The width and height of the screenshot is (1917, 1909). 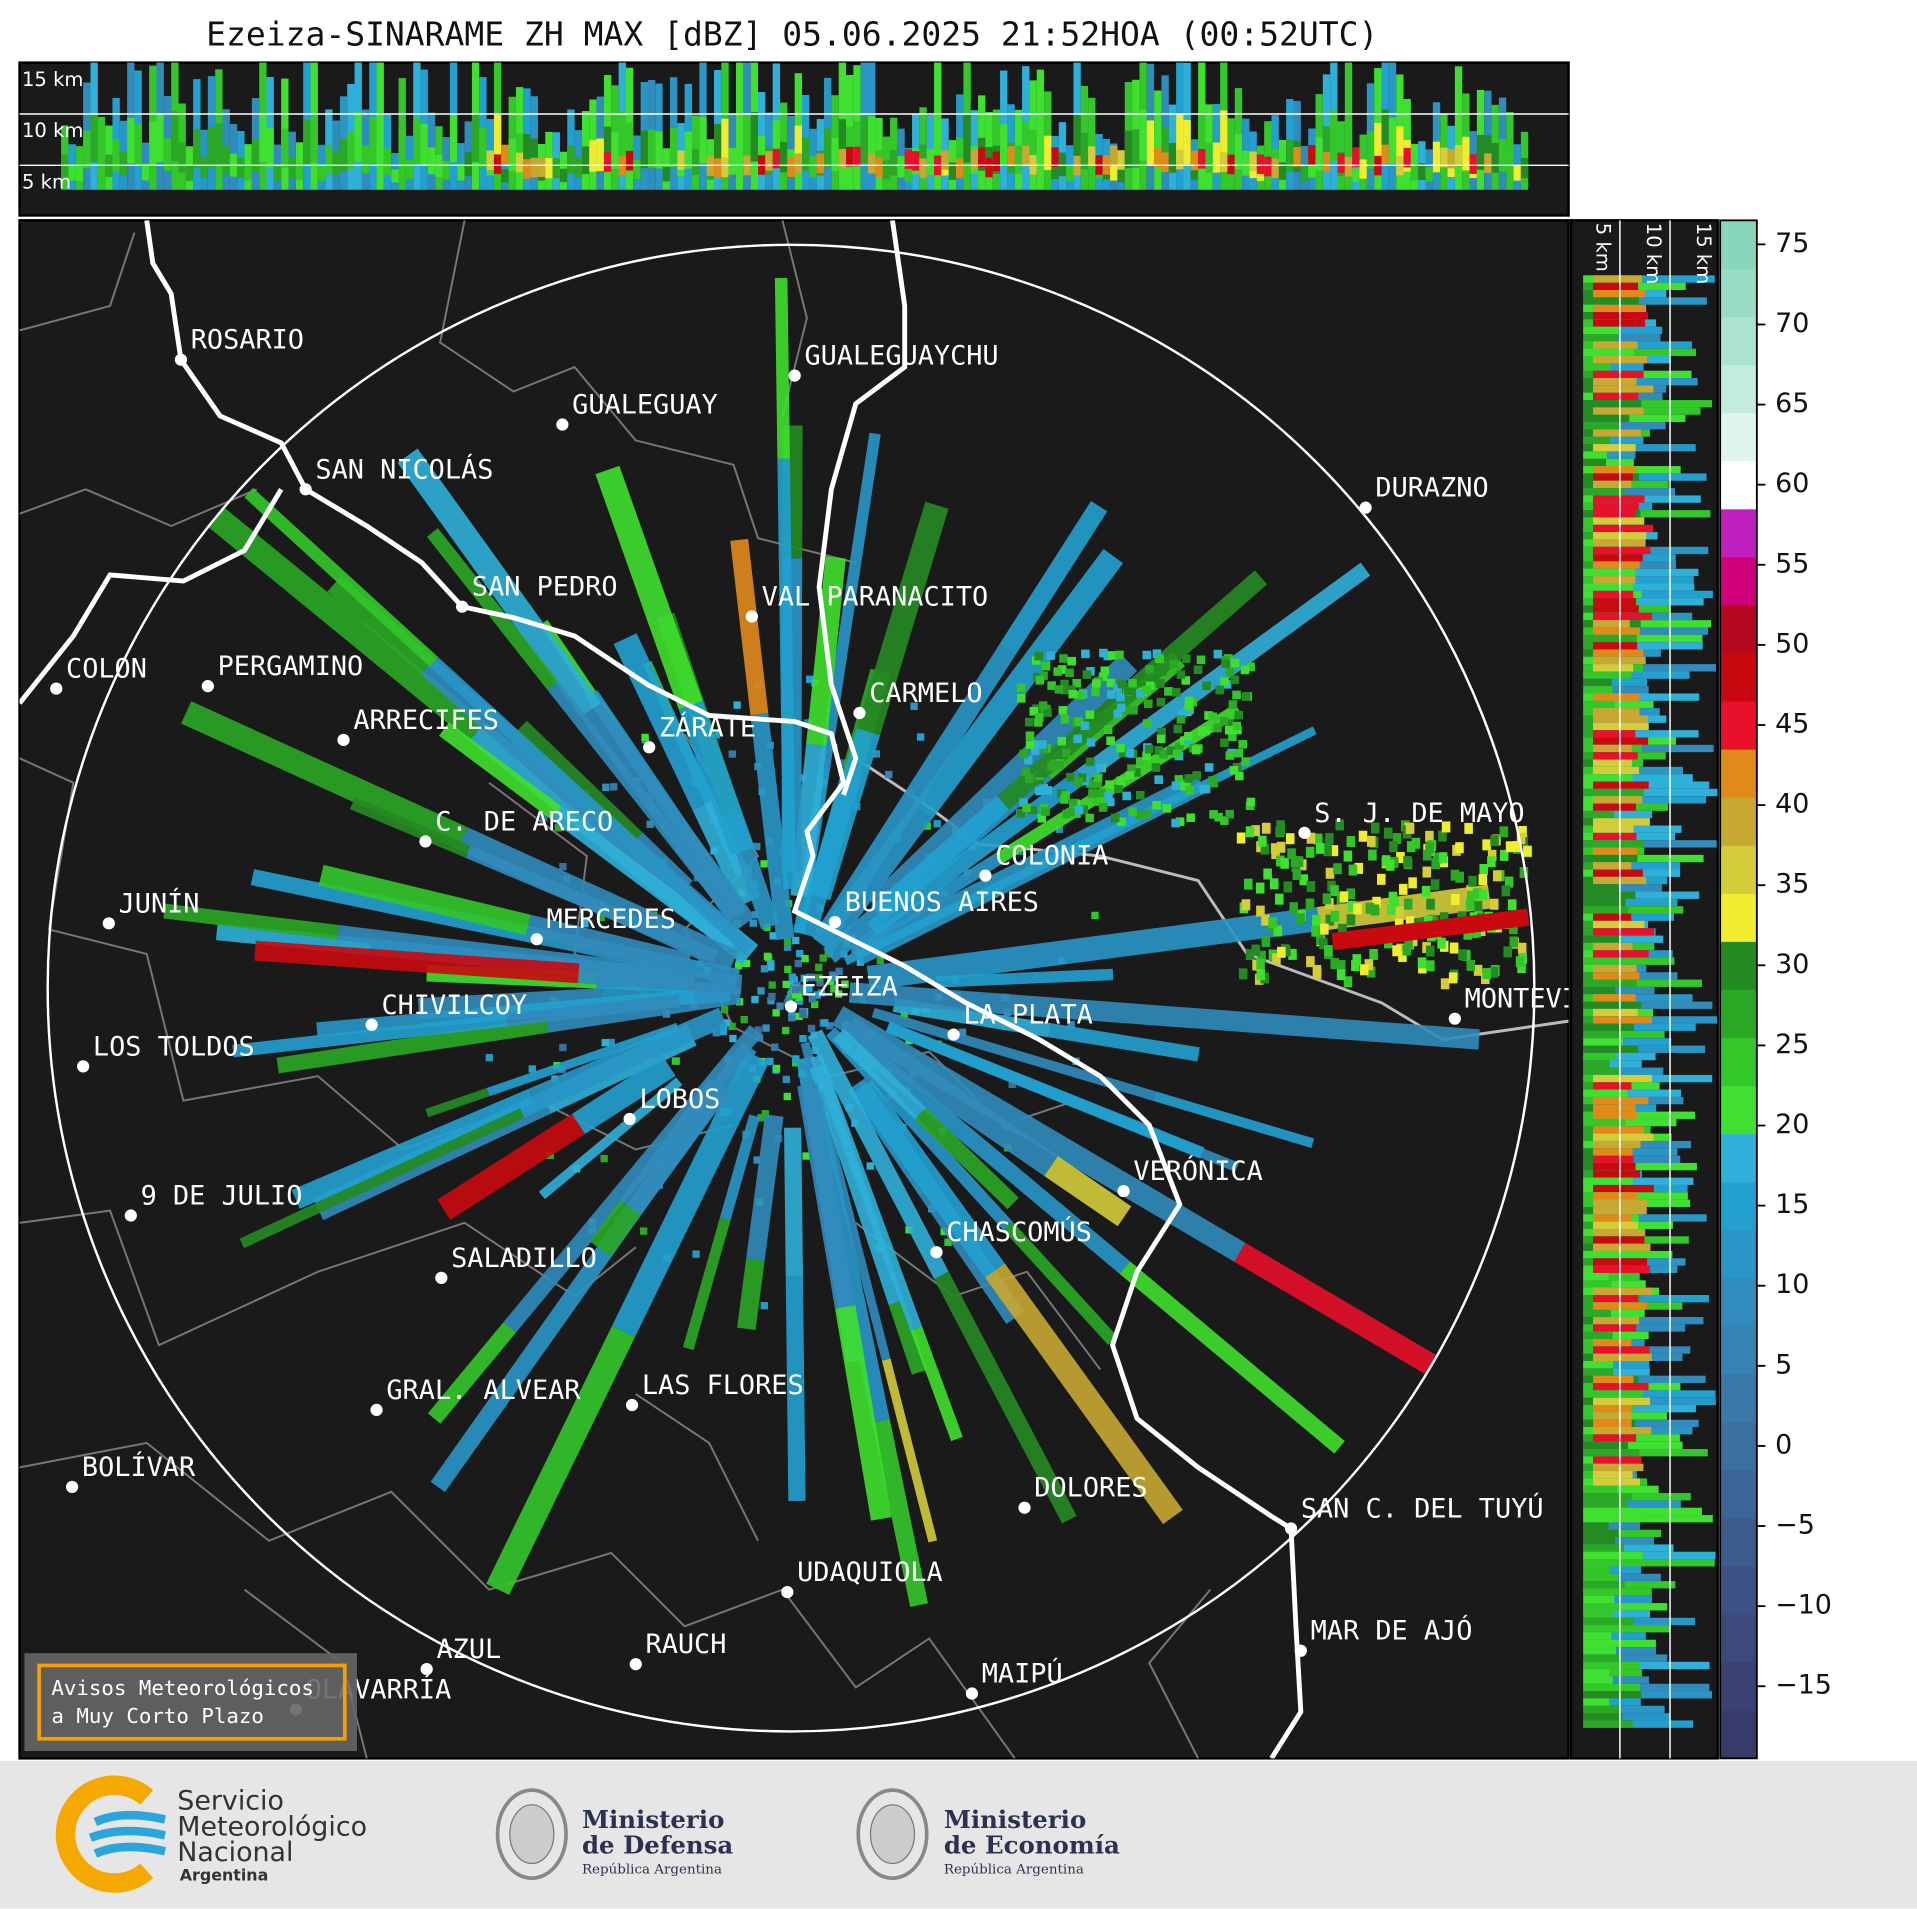 What do you see at coordinates (645, 405) in the screenshot?
I see `city-label: GUALEGUAY` at bounding box center [645, 405].